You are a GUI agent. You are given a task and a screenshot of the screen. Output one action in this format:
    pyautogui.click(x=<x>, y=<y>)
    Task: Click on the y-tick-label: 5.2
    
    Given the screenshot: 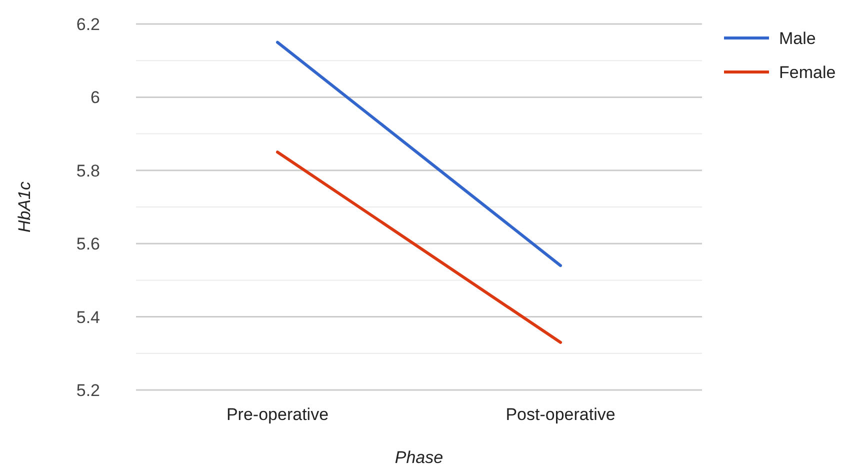 What is the action you would take?
    pyautogui.click(x=88, y=390)
    